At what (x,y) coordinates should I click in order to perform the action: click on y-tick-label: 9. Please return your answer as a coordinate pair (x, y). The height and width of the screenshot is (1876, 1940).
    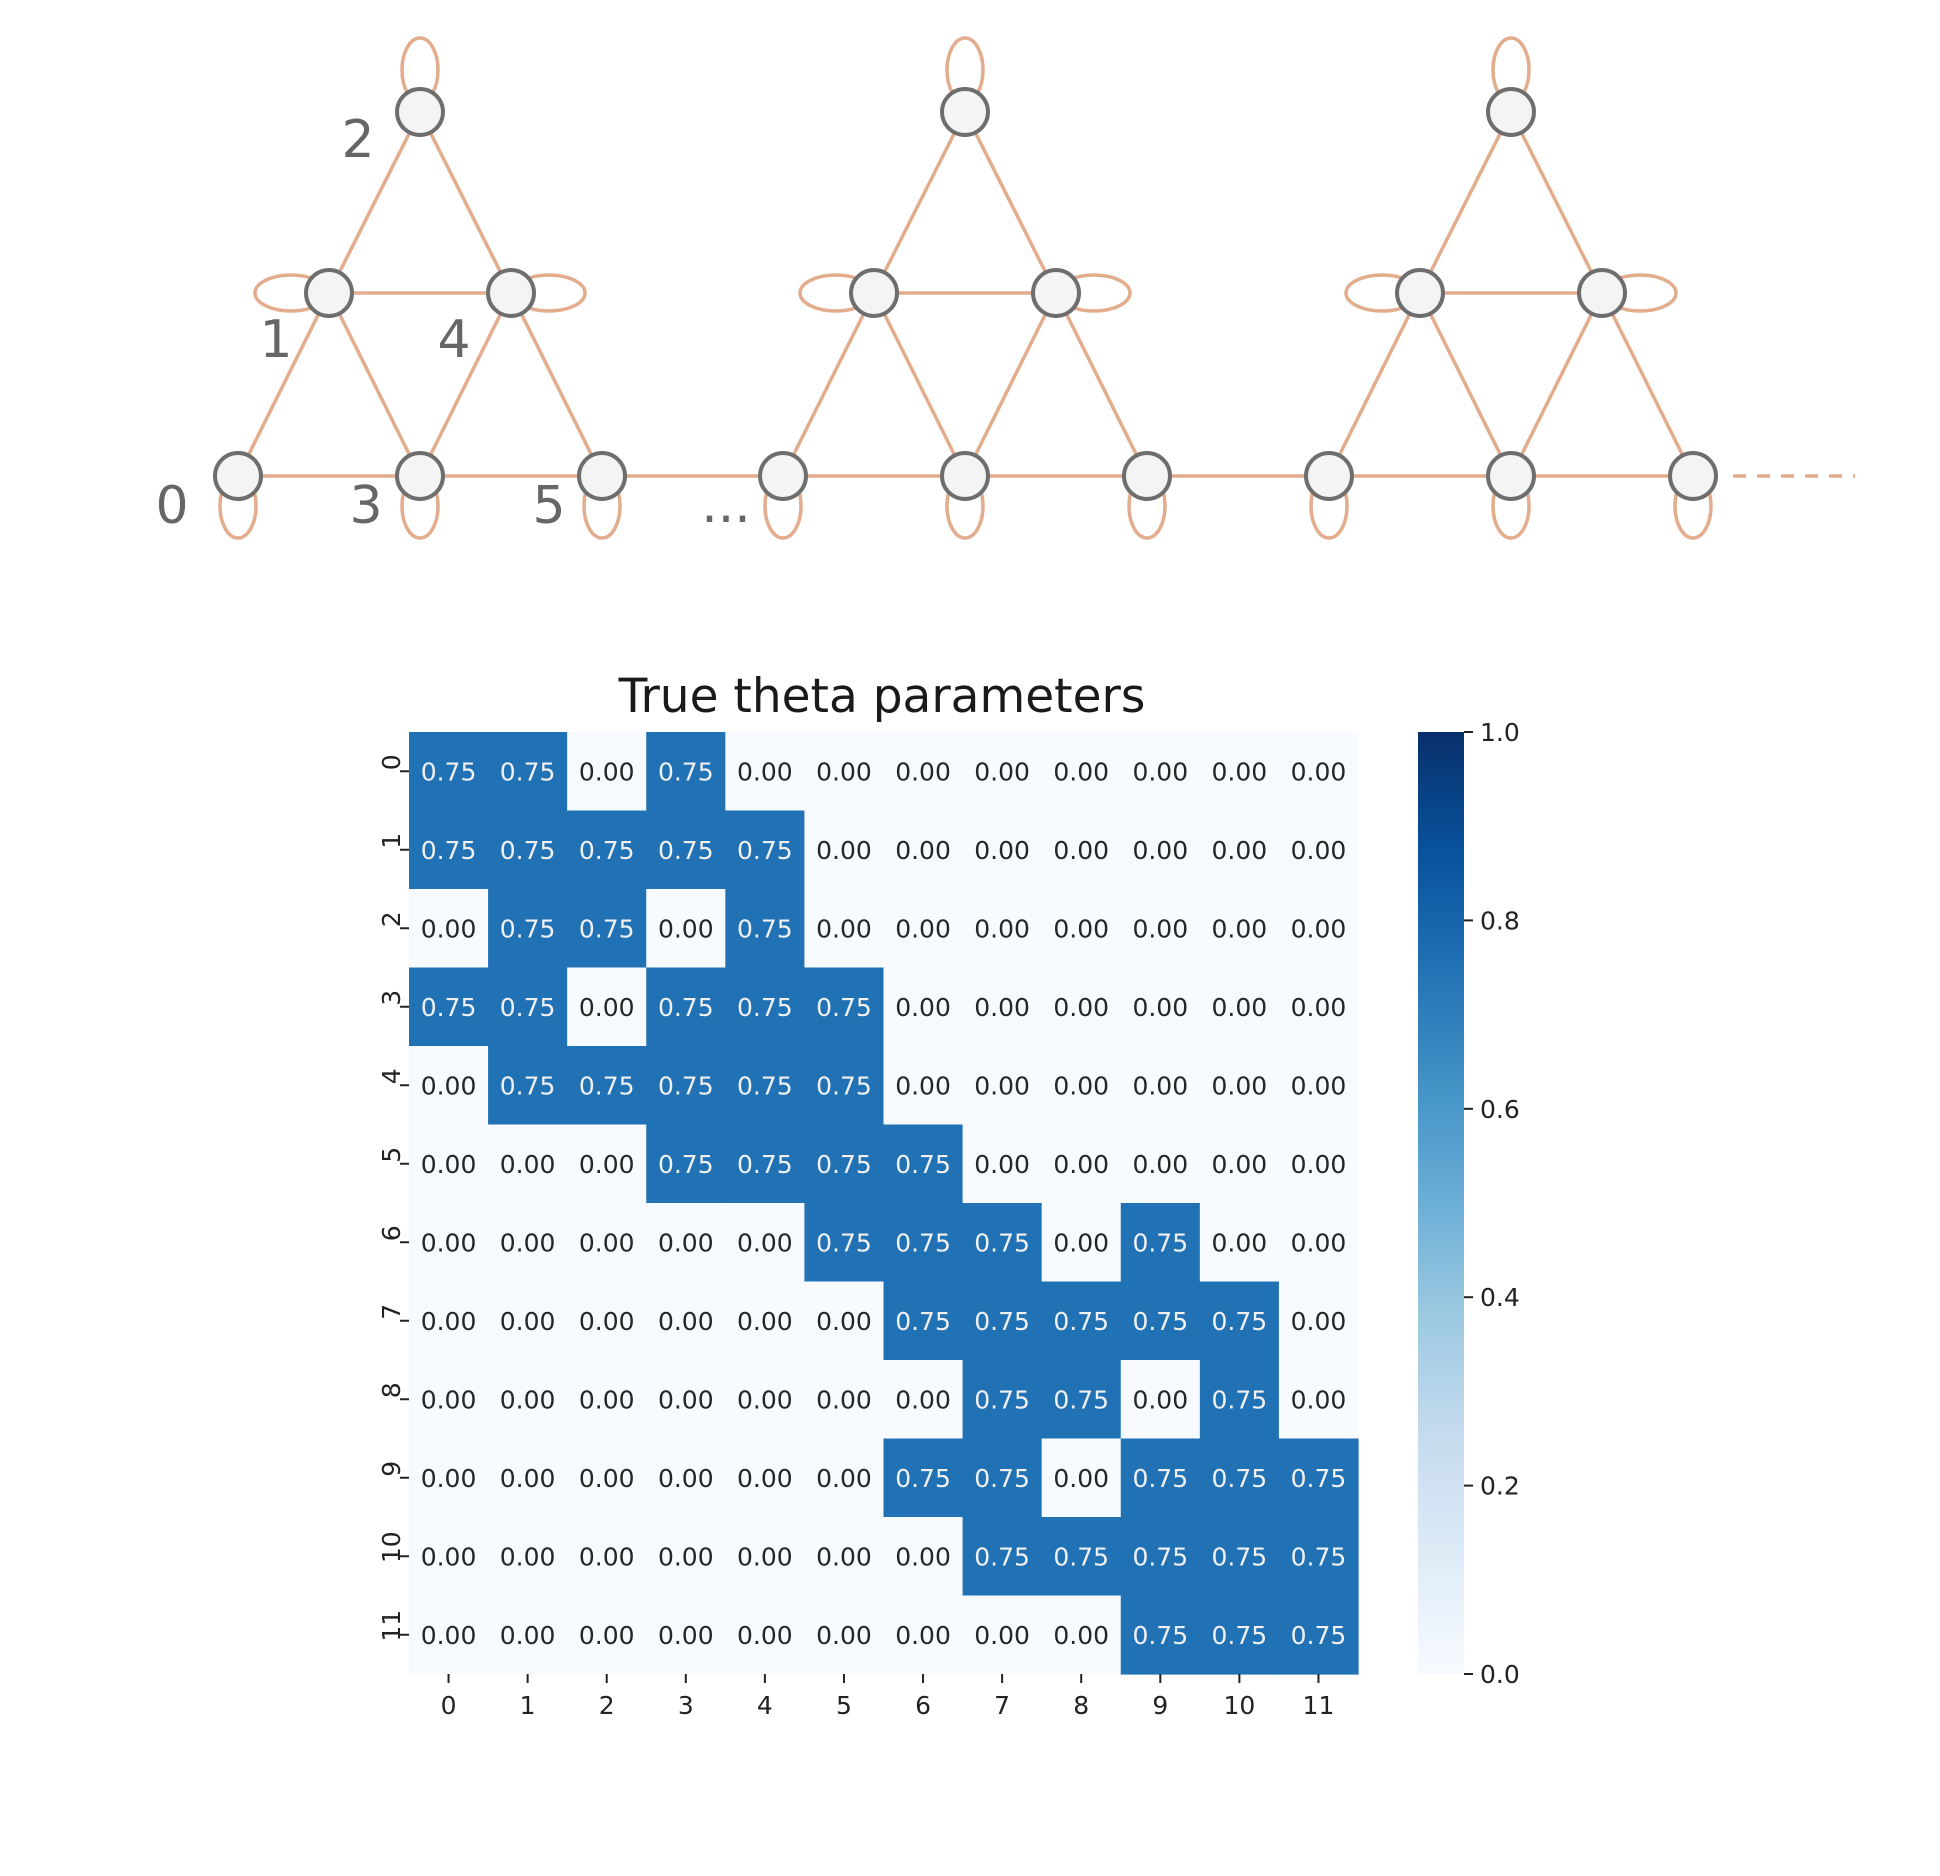
    Looking at the image, I should click on (391, 1469).